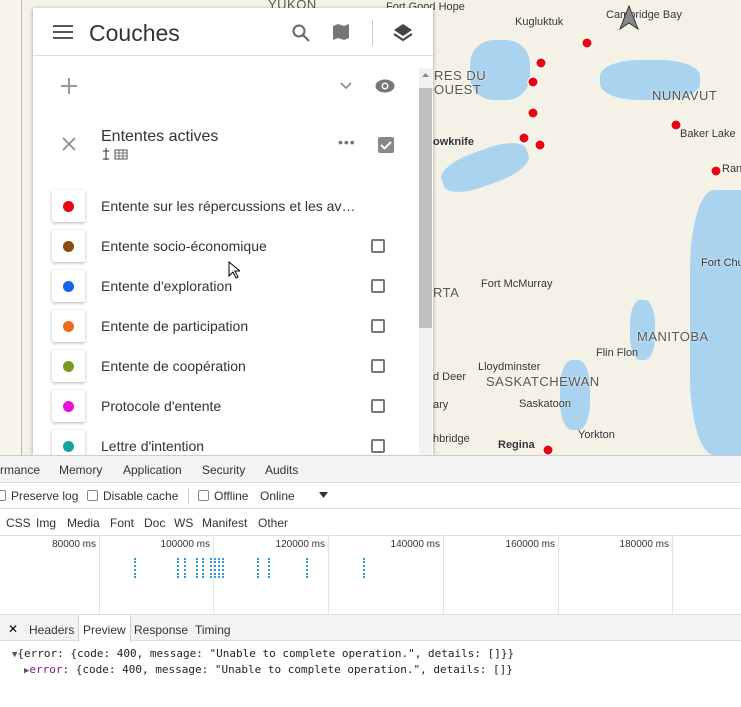  Describe the element at coordinates (224, 470) in the screenshot. I see `tab: Security` at that location.